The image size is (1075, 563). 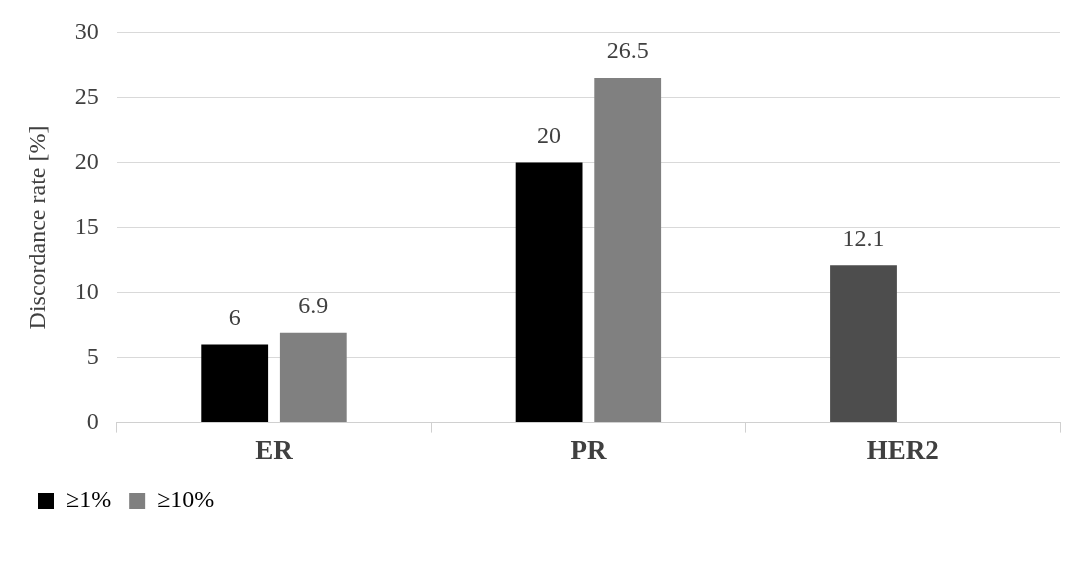 I want to click on y-tick-label: 25, so click(x=86, y=95).